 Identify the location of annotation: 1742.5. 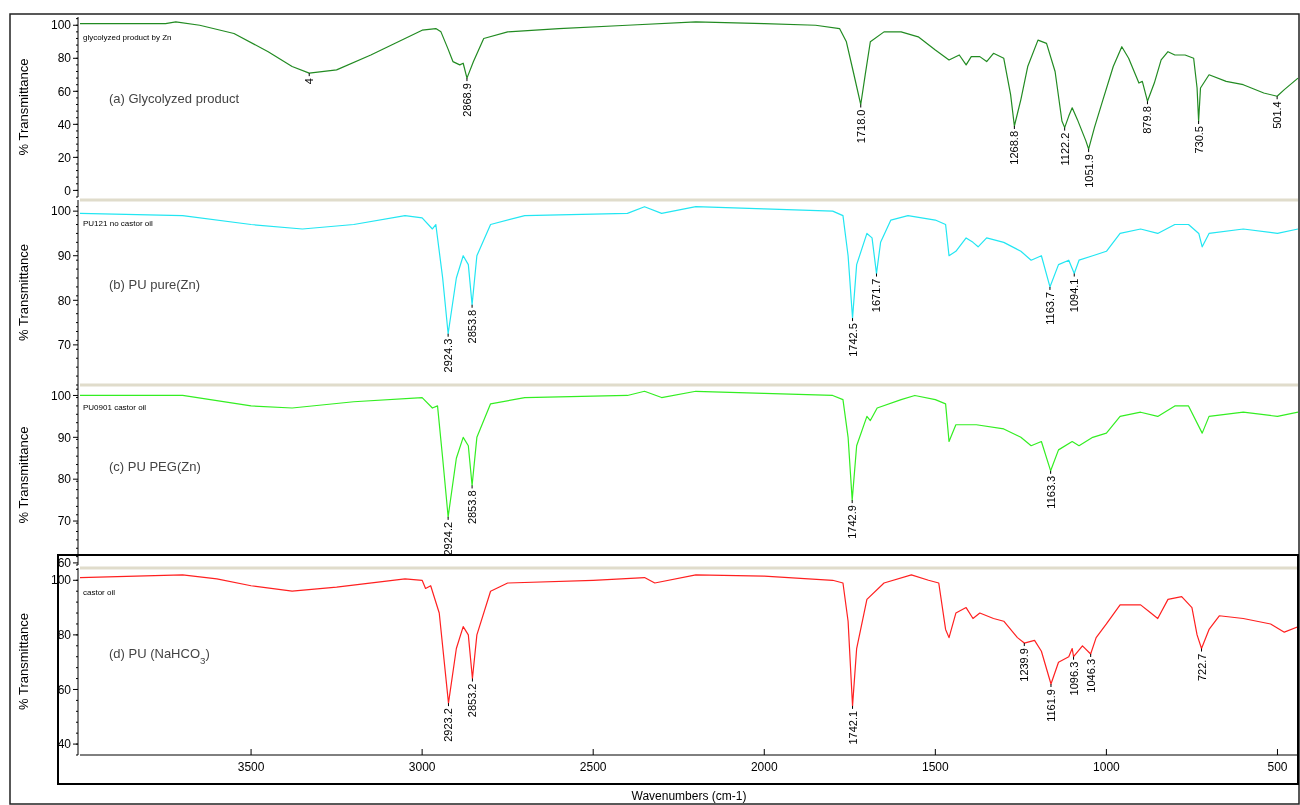
(852, 340).